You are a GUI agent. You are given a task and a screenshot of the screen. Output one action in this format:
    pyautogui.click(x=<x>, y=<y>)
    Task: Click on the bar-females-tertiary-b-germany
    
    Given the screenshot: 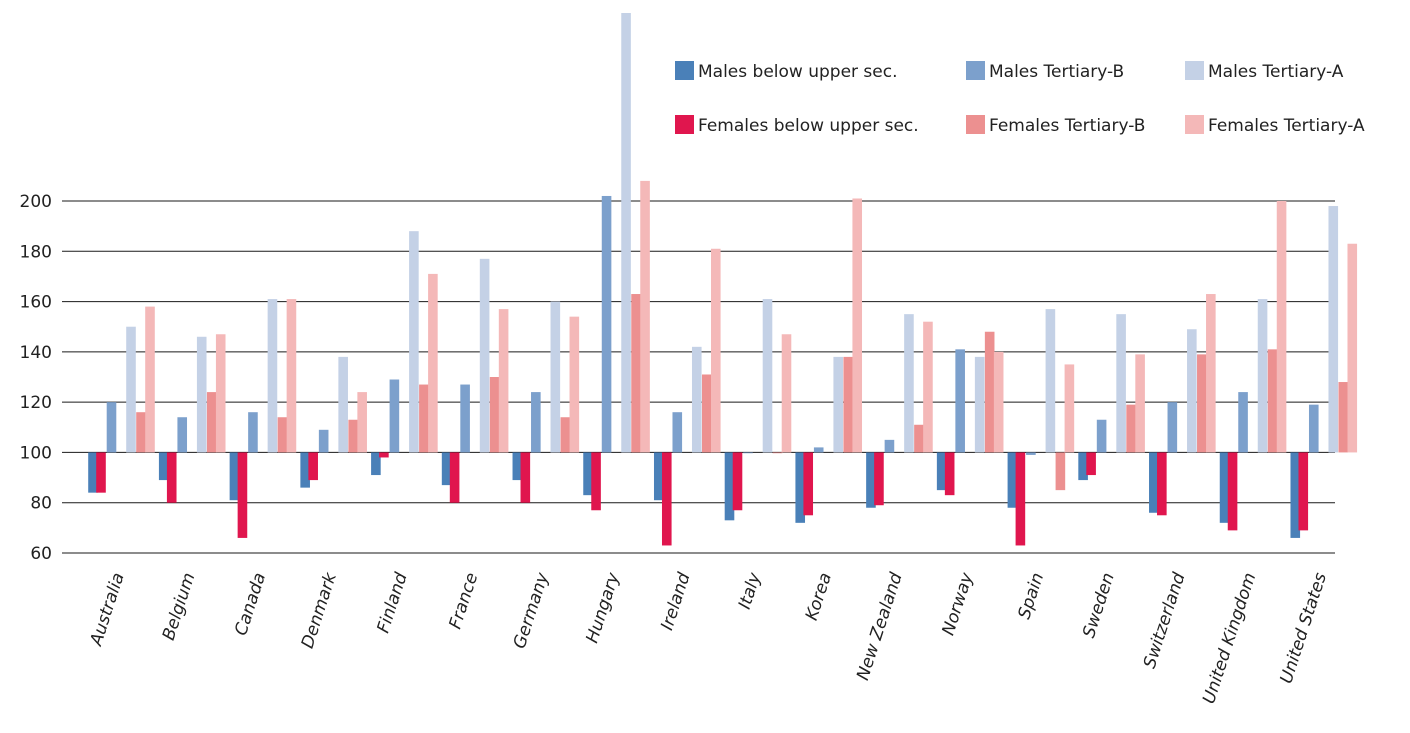 What is the action you would take?
    pyautogui.click(x=565, y=435)
    